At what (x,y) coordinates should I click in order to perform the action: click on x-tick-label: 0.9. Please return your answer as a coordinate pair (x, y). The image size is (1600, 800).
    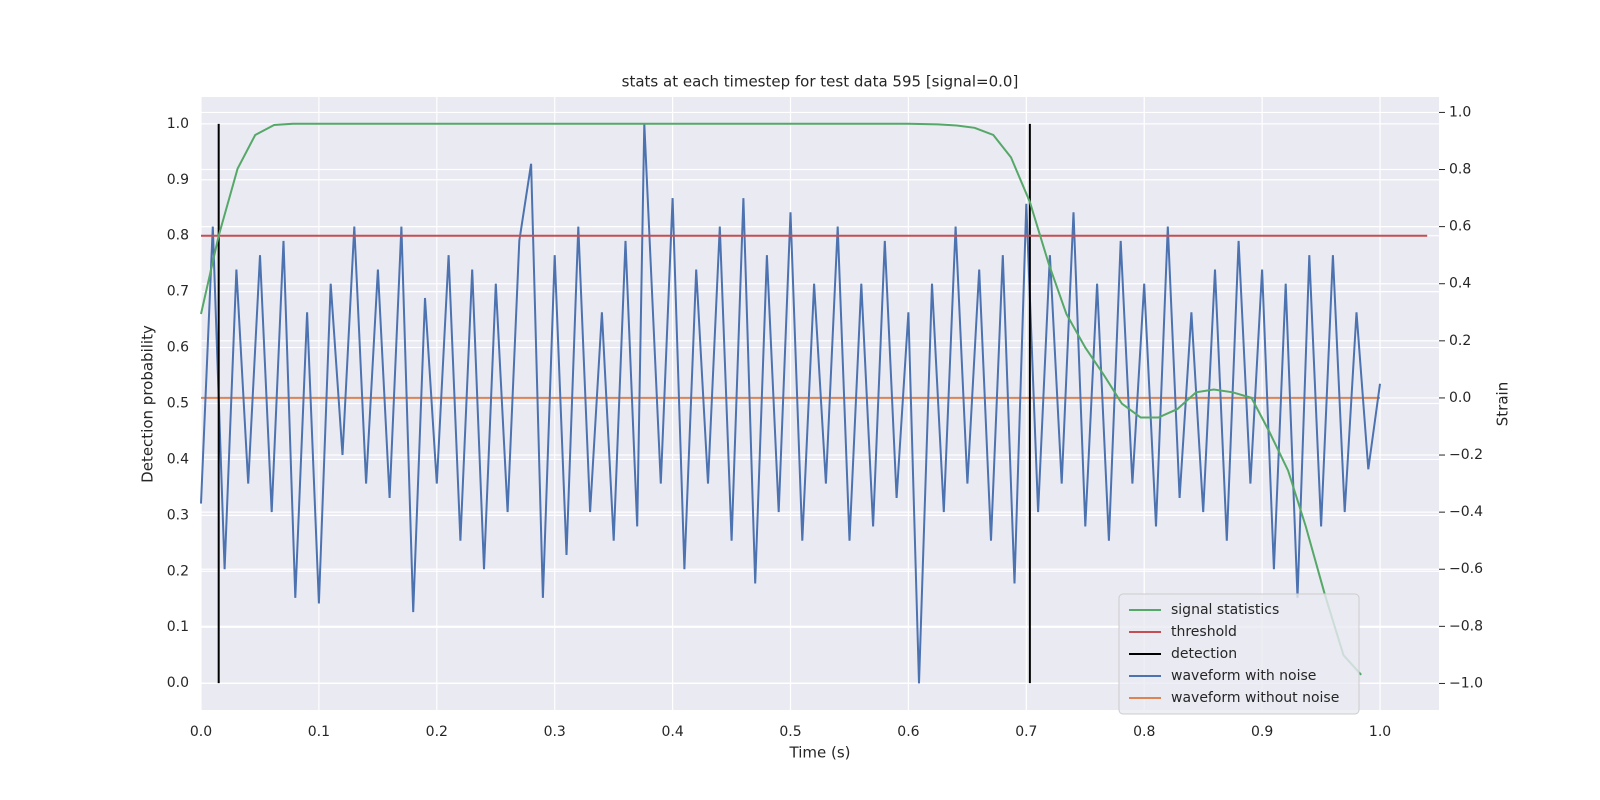
    Looking at the image, I should click on (1262, 732).